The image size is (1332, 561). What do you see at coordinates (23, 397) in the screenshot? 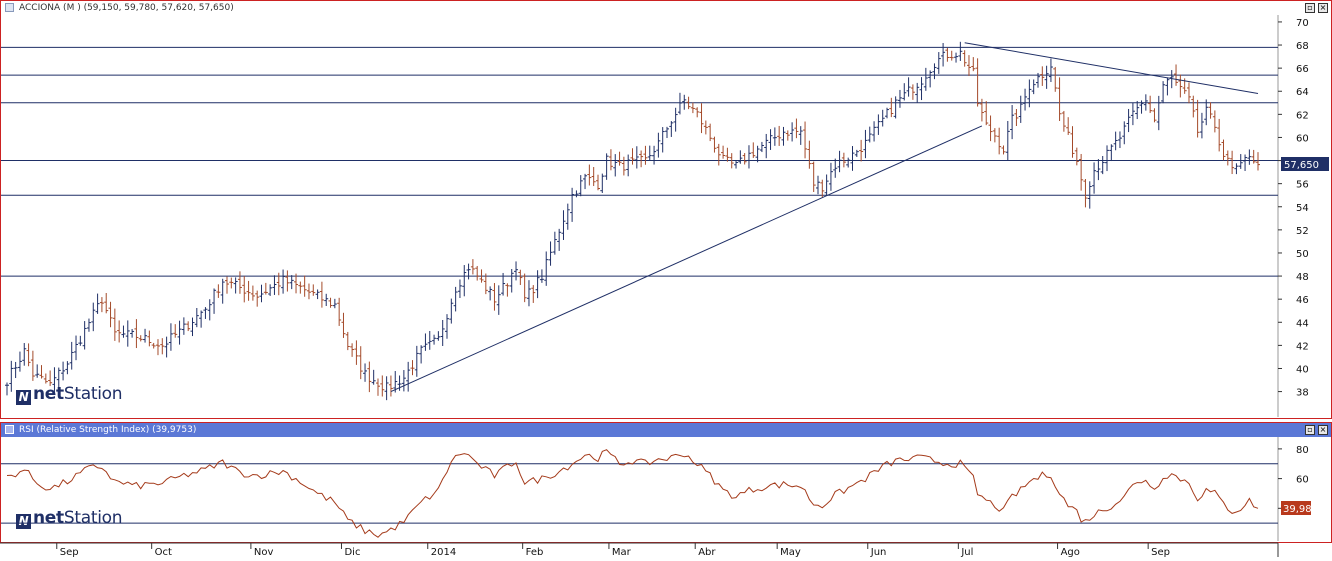
I see `netstation-mark-icon: N` at bounding box center [23, 397].